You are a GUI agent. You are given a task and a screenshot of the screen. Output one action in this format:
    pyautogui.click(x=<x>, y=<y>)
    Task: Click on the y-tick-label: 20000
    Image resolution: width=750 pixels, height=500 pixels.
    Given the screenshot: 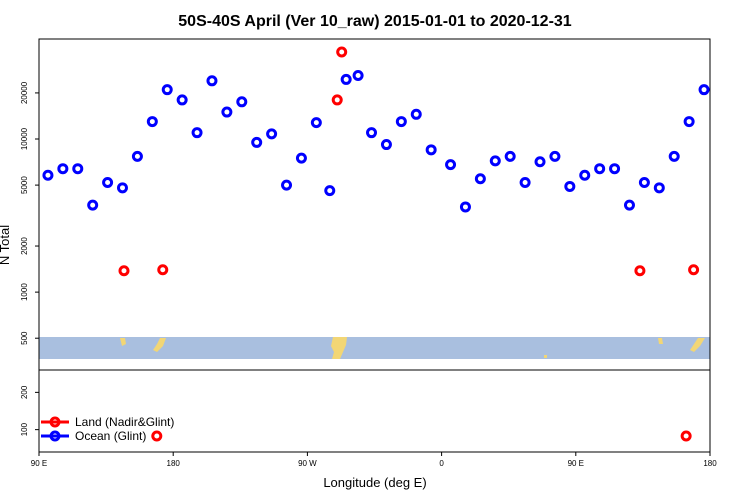 What is the action you would take?
    pyautogui.click(x=24, y=92)
    